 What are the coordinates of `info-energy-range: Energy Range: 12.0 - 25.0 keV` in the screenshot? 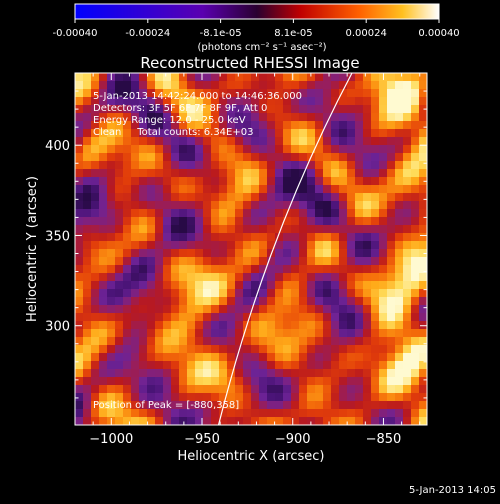 It's located at (169, 120).